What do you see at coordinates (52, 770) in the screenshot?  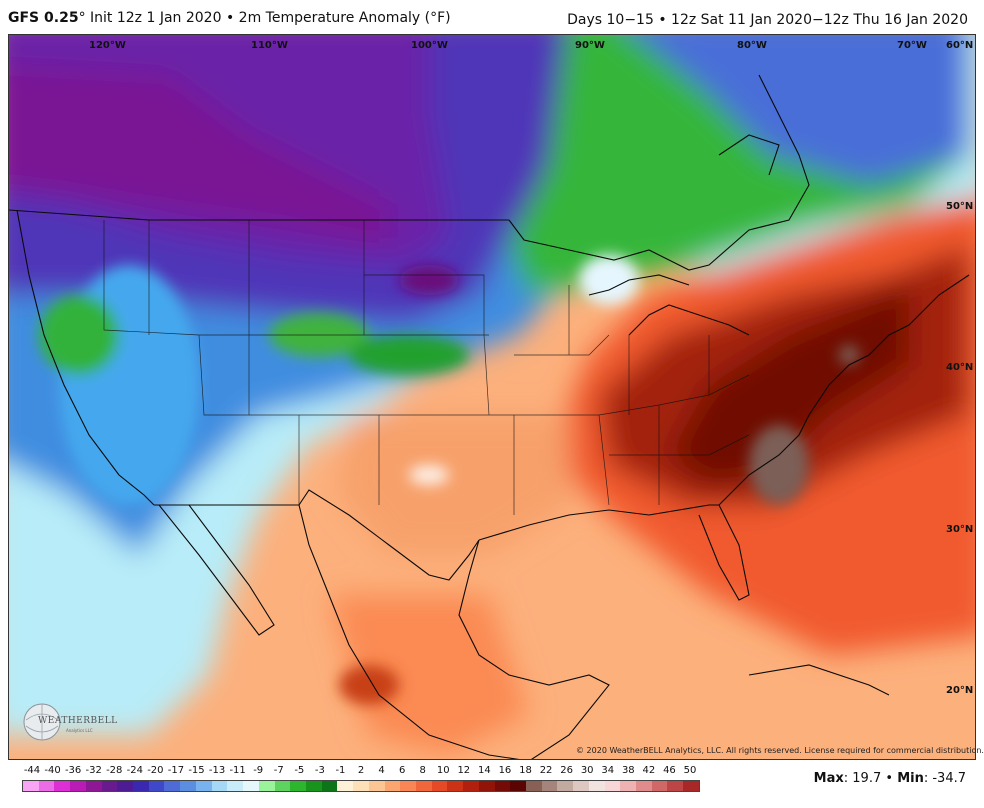 I see `colorbar-tick-label: -40` at bounding box center [52, 770].